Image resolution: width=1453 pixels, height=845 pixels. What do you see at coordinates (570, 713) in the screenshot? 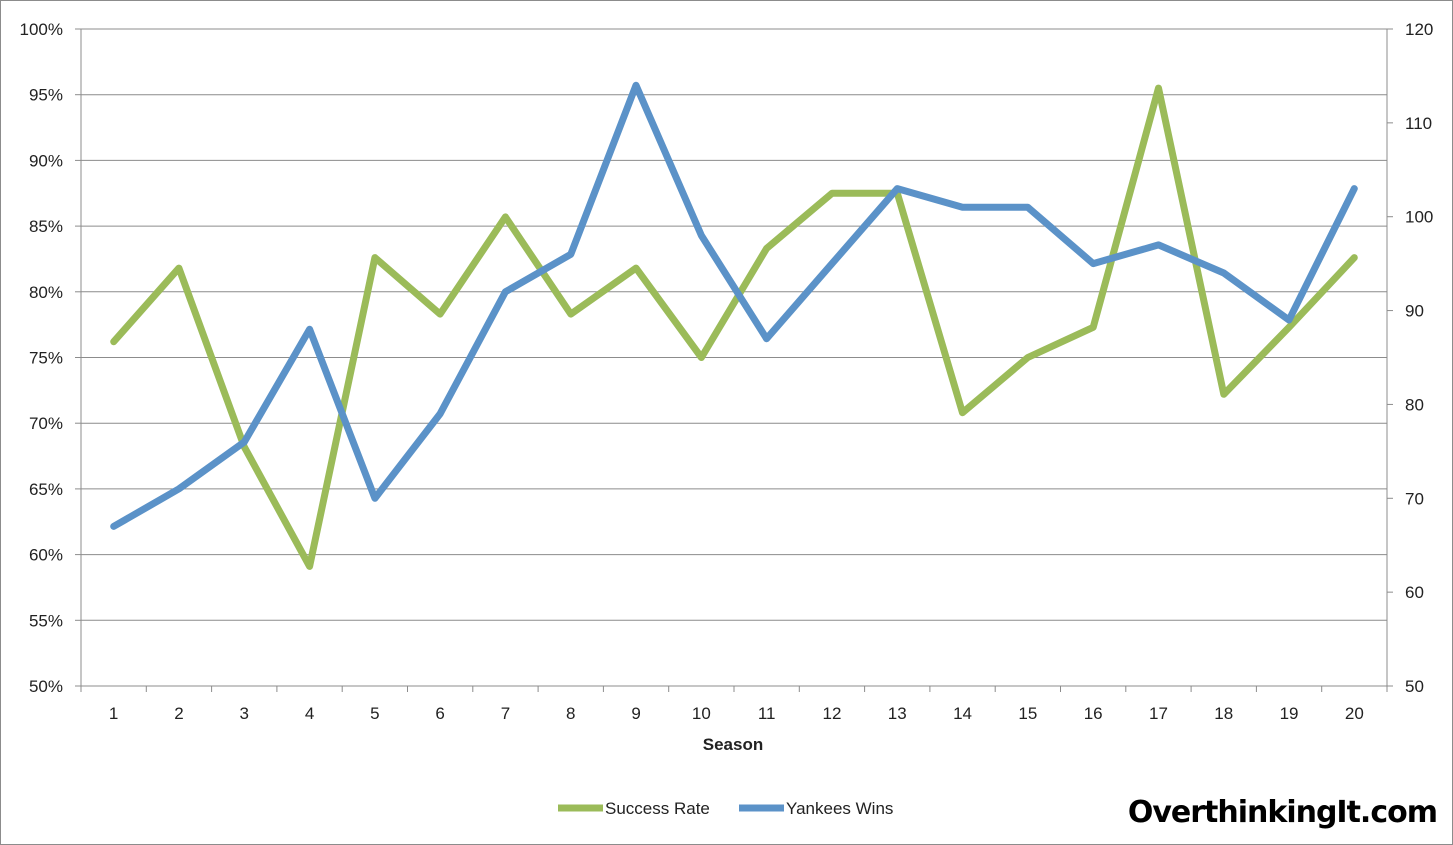
I see `x-tick-label: 8` at bounding box center [570, 713].